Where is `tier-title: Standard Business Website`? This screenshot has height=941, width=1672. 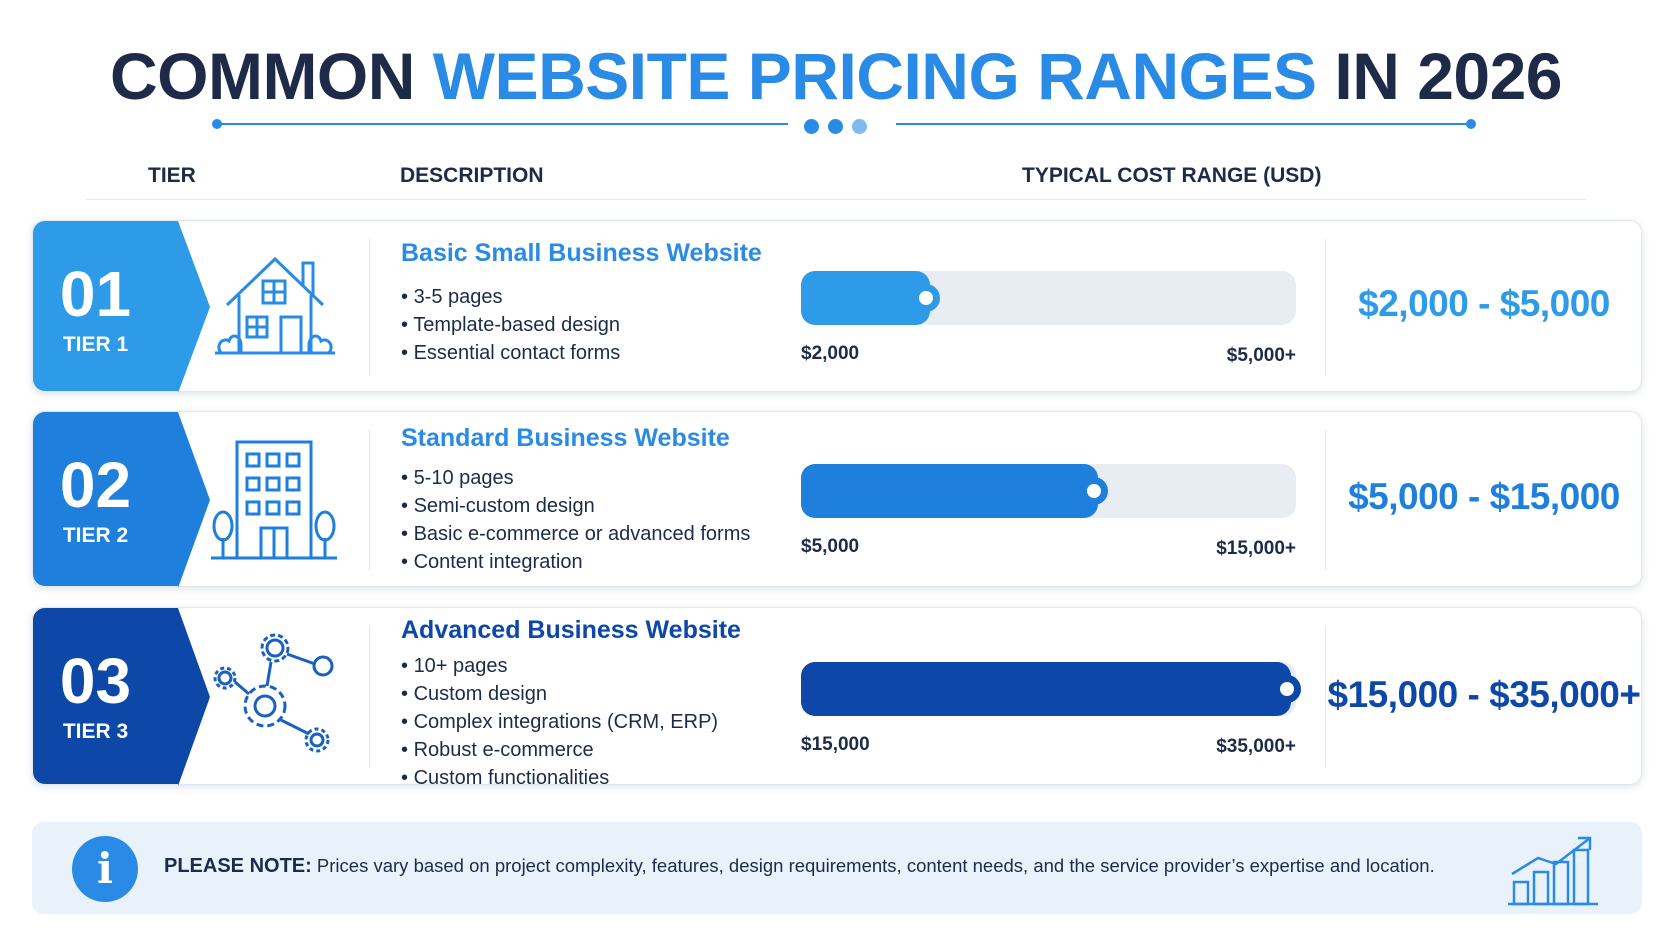
tier-title: Standard Business Website is located at coordinates (565, 438).